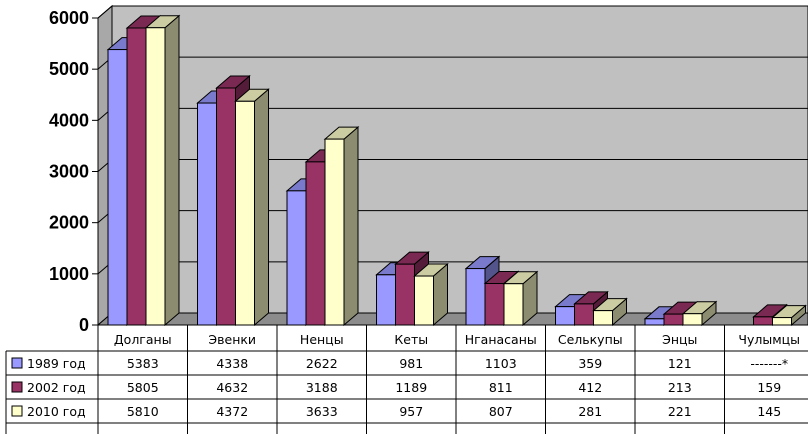  What do you see at coordinates (590, 339) in the screenshot?
I see `category-label: Селькупы` at bounding box center [590, 339].